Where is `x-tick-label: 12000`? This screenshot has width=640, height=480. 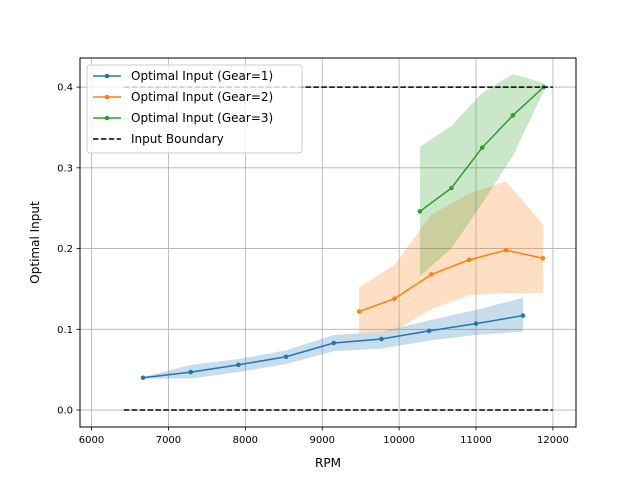
x-tick-label: 12000 is located at coordinates (553, 440).